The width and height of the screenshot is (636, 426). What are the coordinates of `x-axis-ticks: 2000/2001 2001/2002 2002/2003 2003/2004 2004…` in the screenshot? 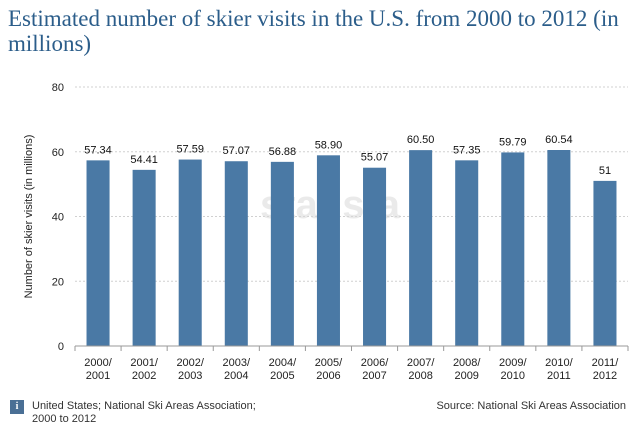 It's located at (351, 364).